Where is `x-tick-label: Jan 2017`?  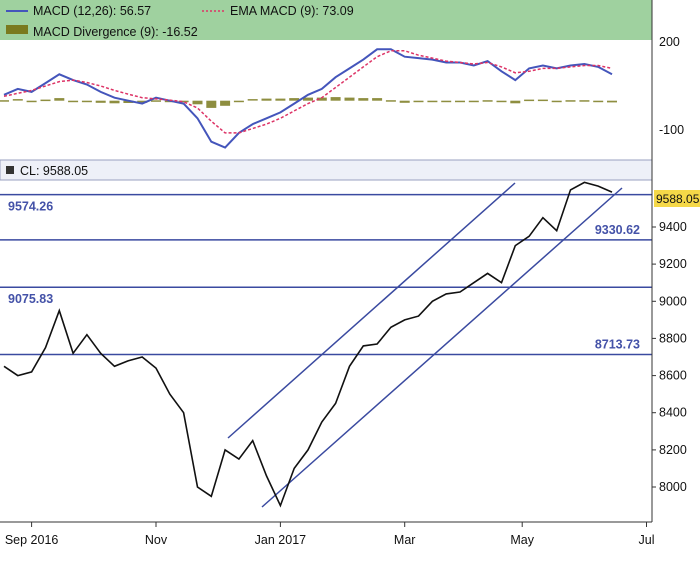 x-tick-label: Jan 2017 is located at coordinates (280, 540).